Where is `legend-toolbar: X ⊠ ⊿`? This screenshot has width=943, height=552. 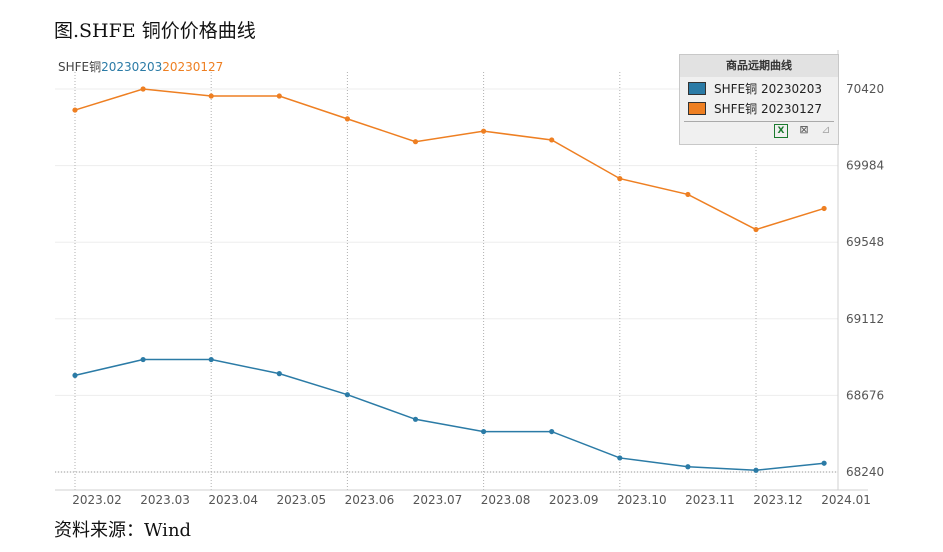 legend-toolbar: X ⊠ ⊿ is located at coordinates (803, 131).